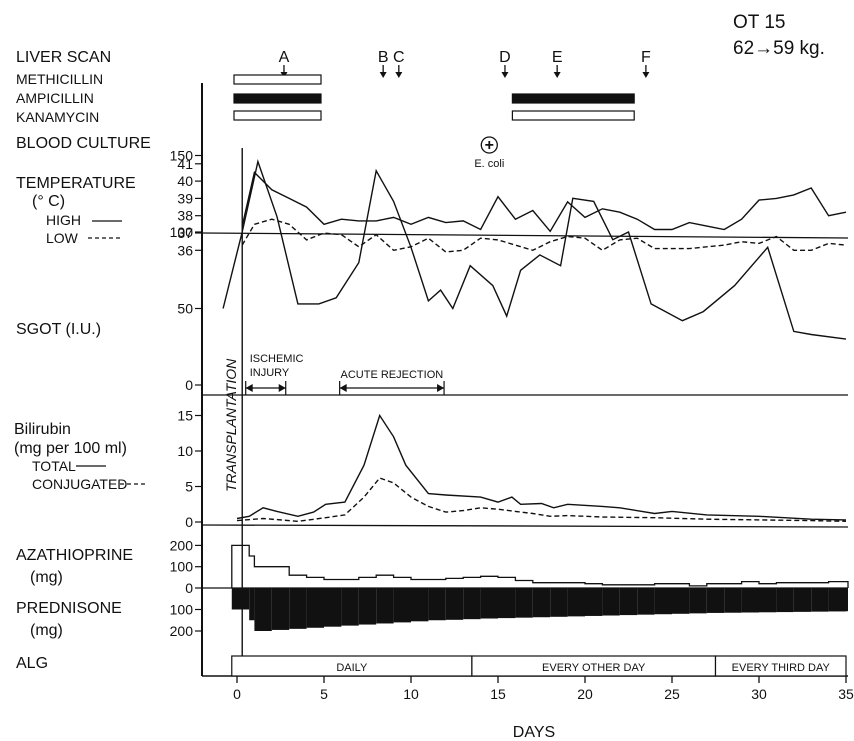 This screenshot has width=854, height=741. What do you see at coordinates (189, 588) in the screenshot?
I see `azathioprine-y-tick-label: 0` at bounding box center [189, 588].